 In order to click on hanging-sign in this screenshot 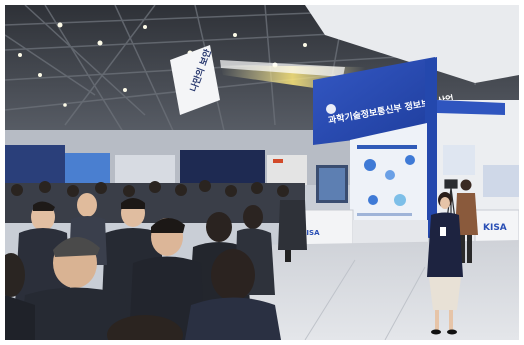, I will do `click(195, 80)`.